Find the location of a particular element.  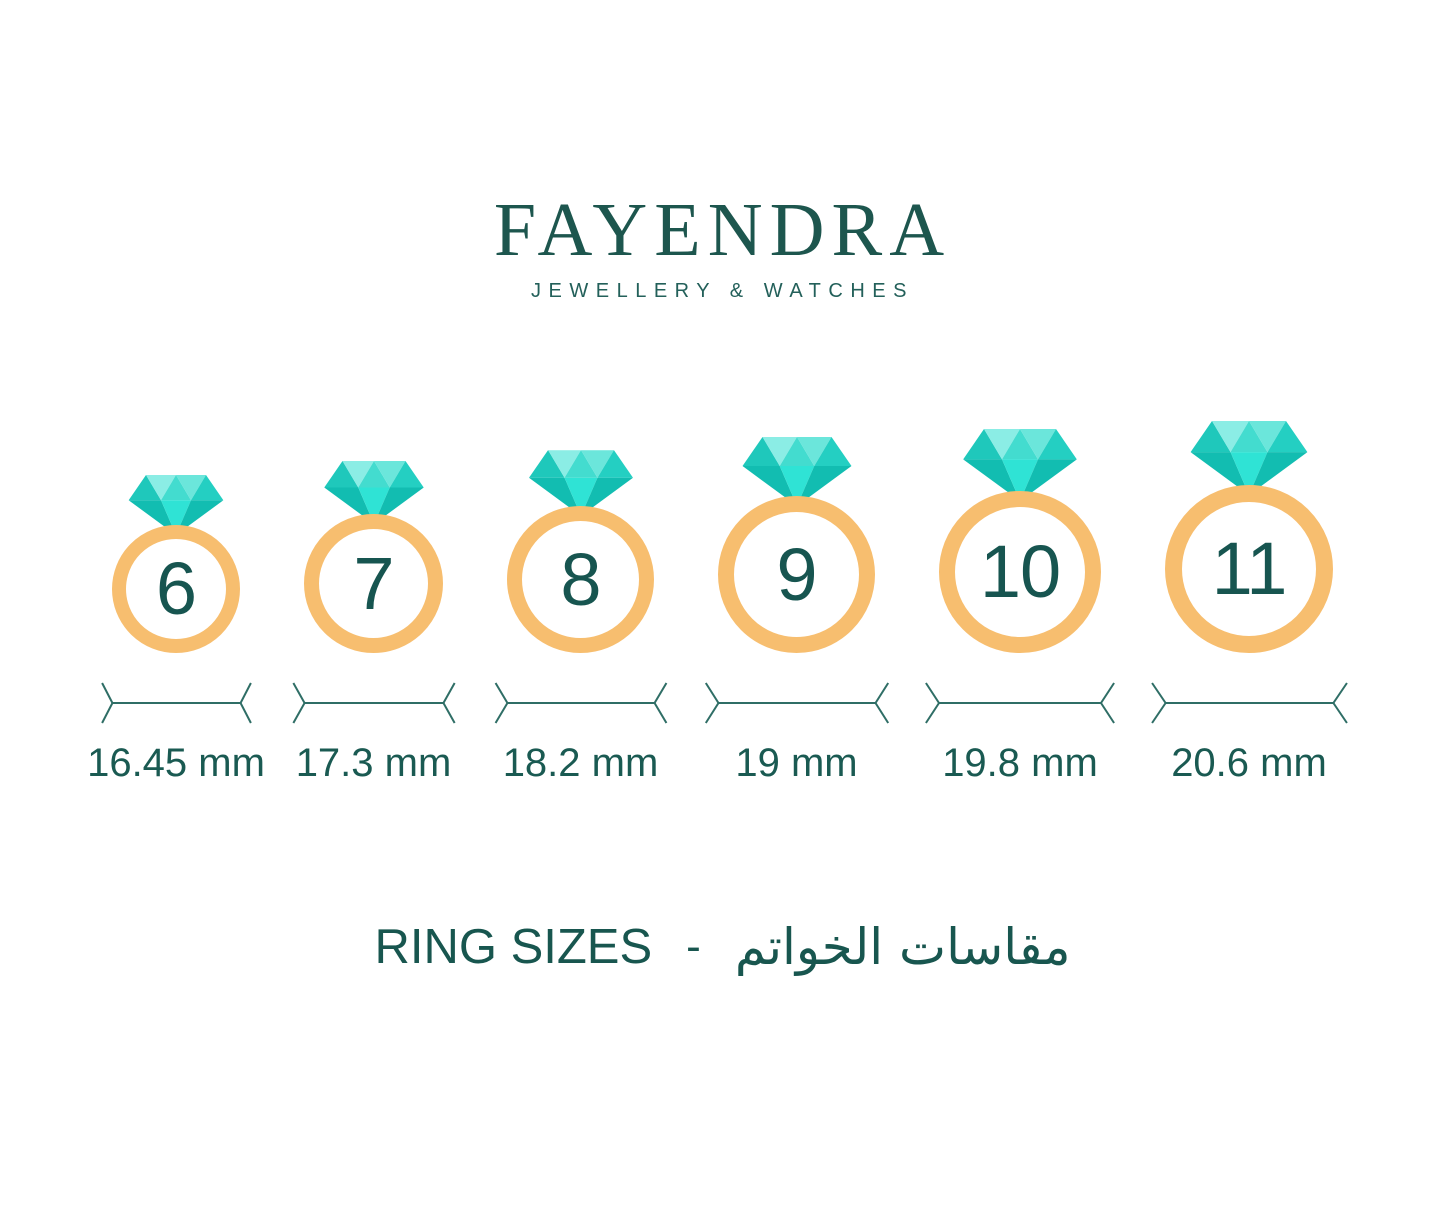

ring-band: 8 is located at coordinates (580, 579).